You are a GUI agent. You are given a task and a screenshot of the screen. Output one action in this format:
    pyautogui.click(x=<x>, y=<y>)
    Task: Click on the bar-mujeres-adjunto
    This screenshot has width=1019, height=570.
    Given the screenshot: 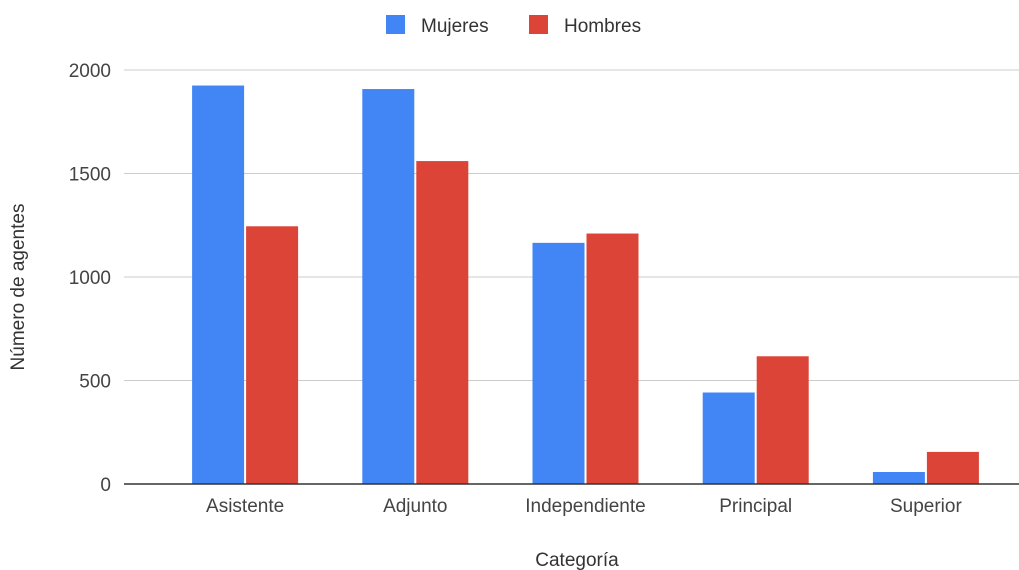 What is the action you would take?
    pyautogui.click(x=388, y=286)
    